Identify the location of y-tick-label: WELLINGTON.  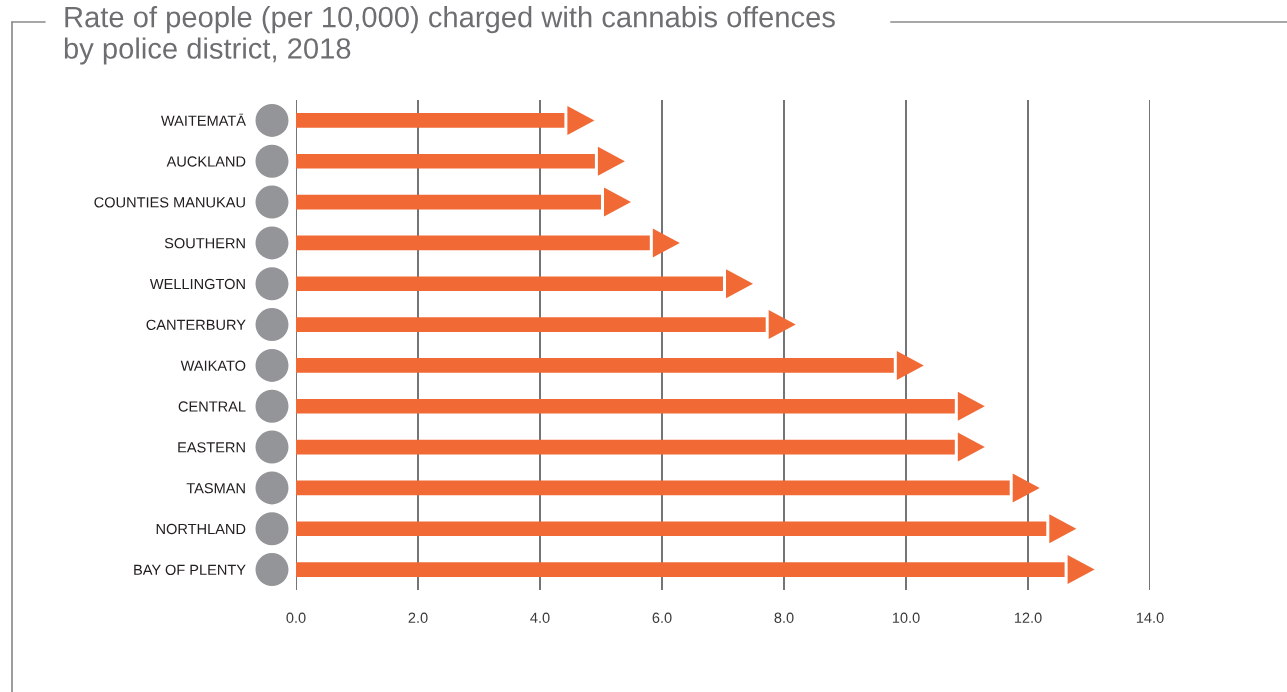
(197, 284).